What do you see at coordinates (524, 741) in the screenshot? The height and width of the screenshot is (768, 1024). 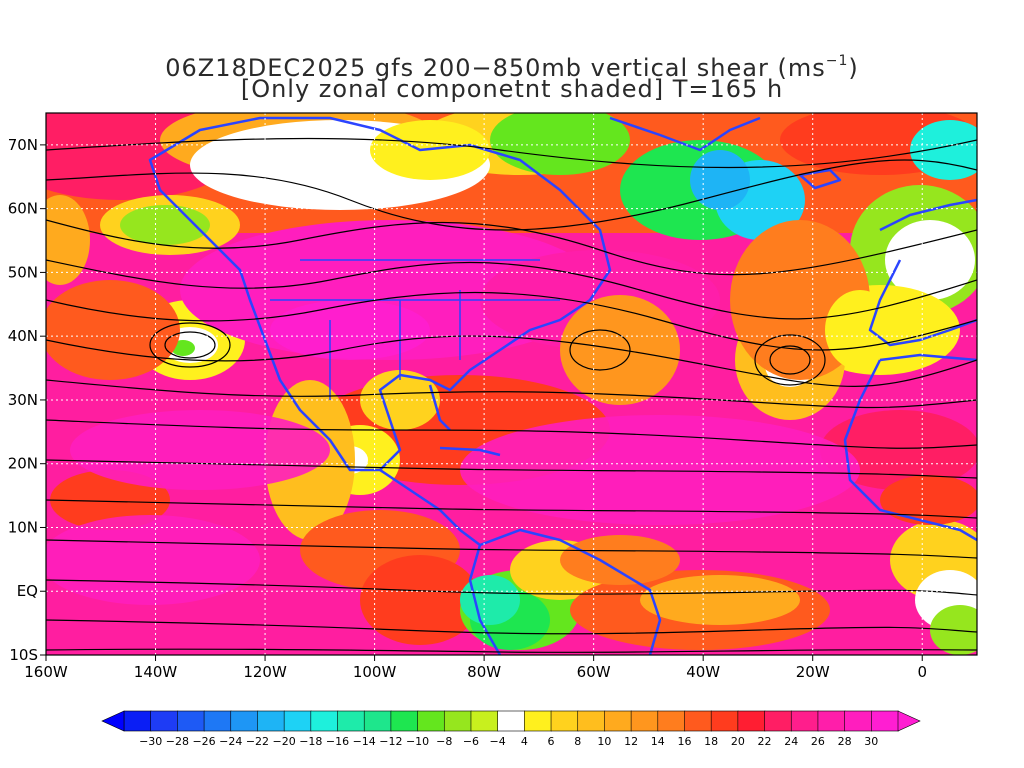 I see `colorbar-tick-label: 4` at bounding box center [524, 741].